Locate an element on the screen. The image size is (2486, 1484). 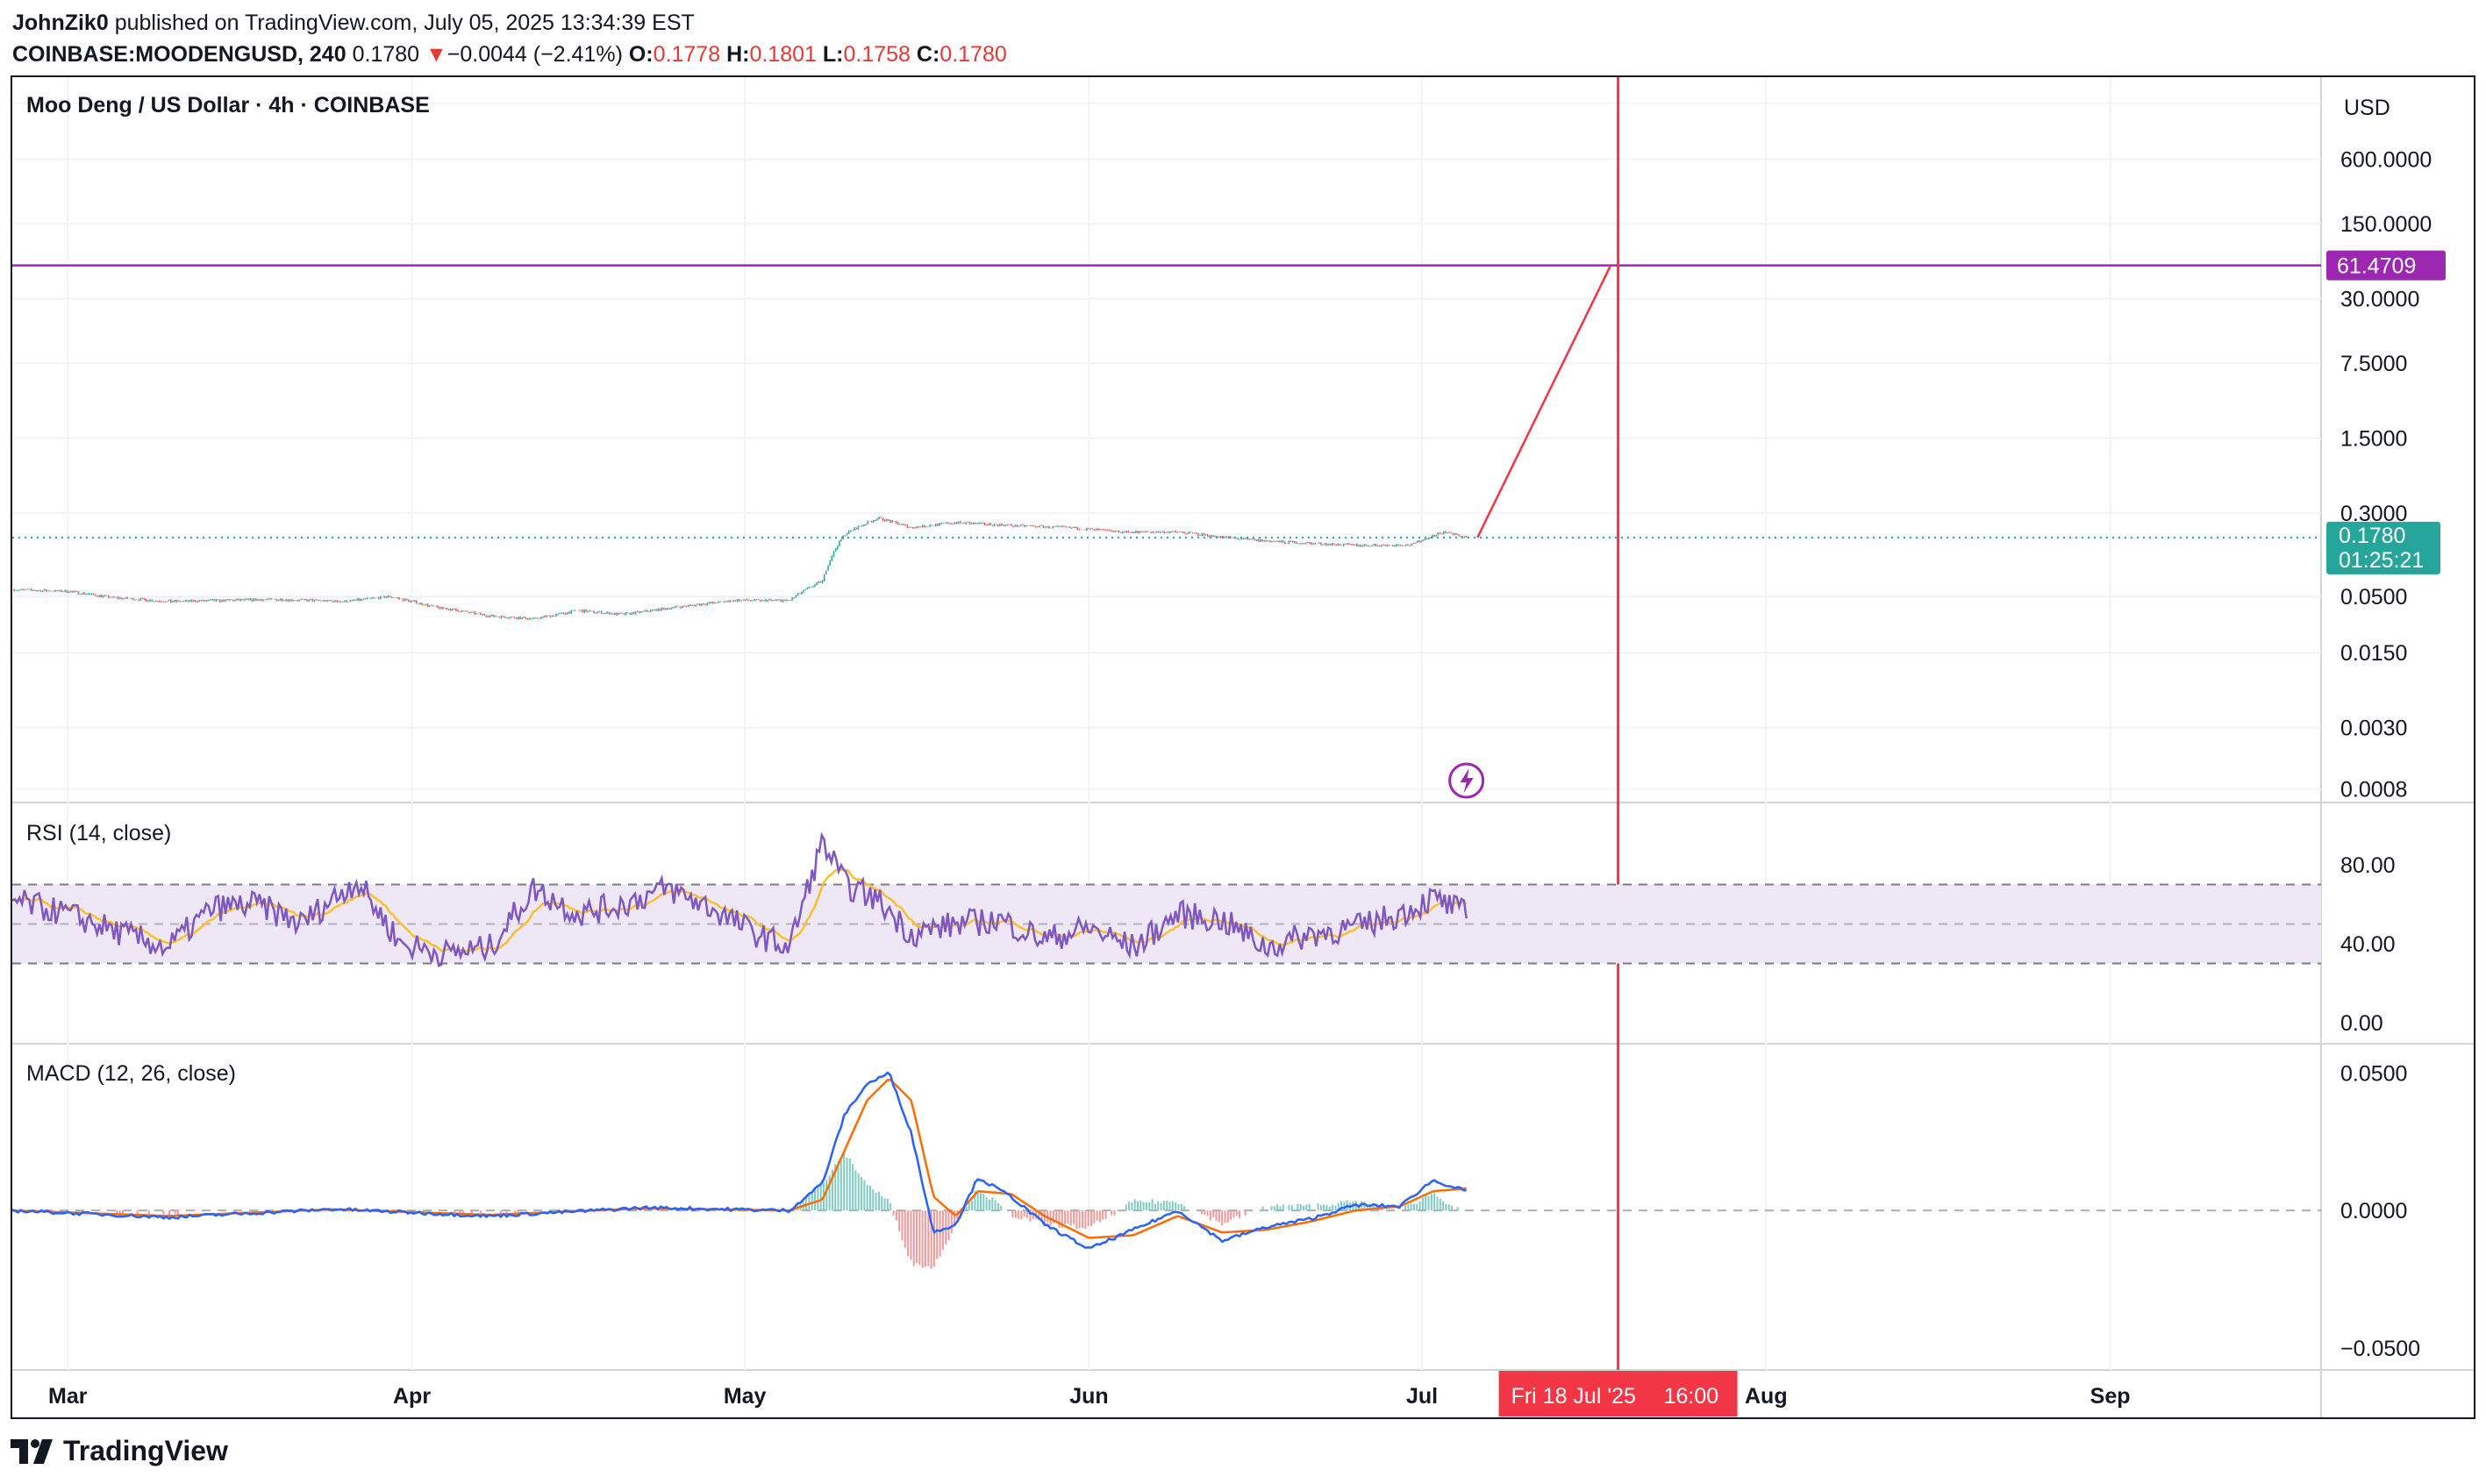
price-tick-label: 0.0008 is located at coordinates (2373, 790).